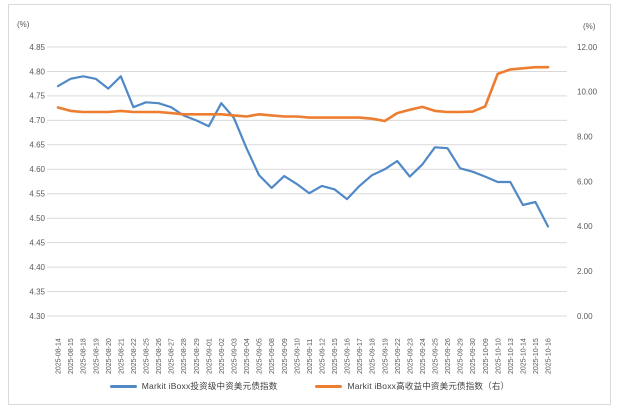  What do you see at coordinates (59, 356) in the screenshot?
I see `svg-text: 2025-08-14` at bounding box center [59, 356].